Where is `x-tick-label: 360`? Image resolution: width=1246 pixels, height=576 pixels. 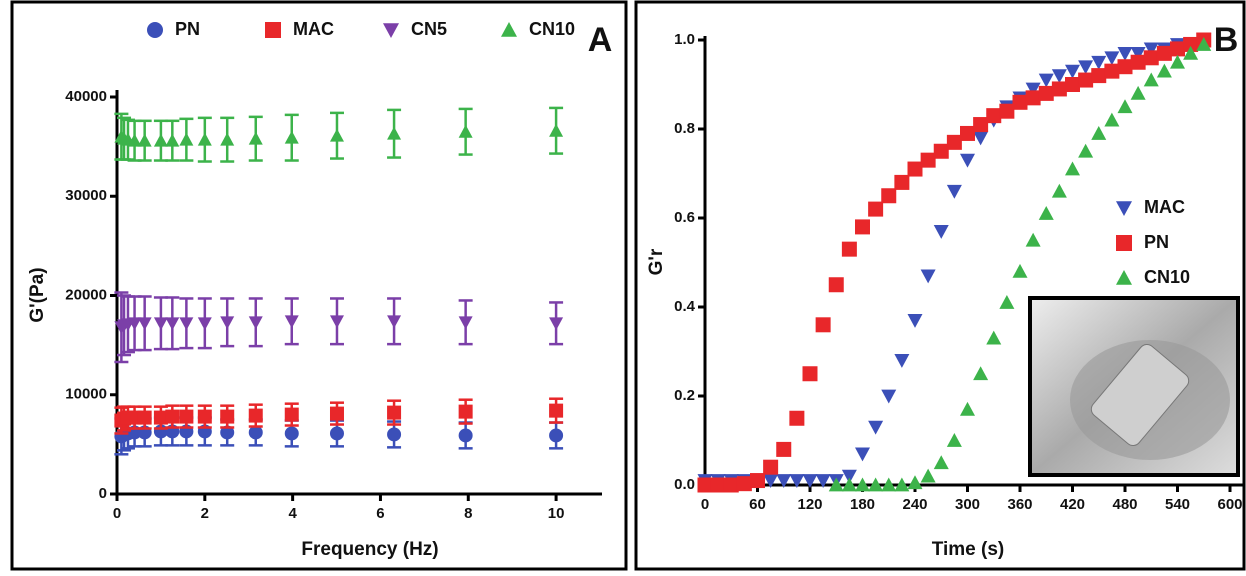
x-tick-label: 360 is located at coordinates (1019, 504).